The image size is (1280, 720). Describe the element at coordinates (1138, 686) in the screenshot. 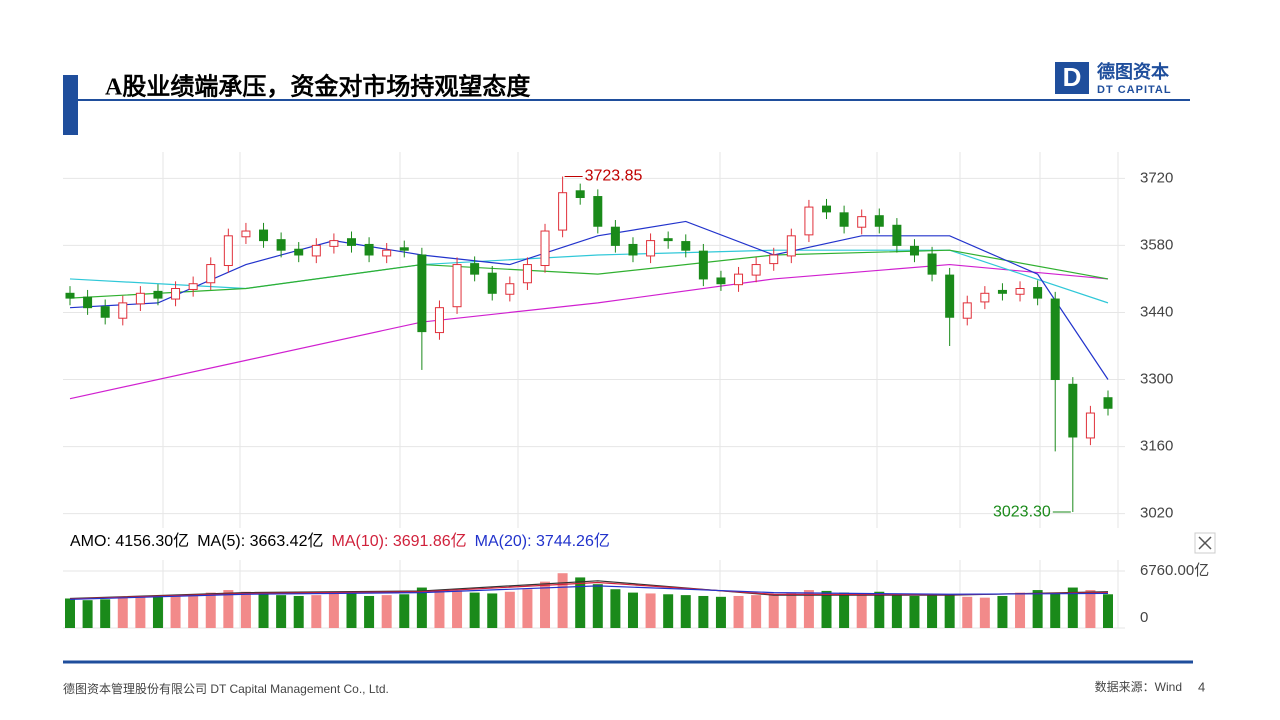

I see `footer-source: 数据来源：Wind` at that location.